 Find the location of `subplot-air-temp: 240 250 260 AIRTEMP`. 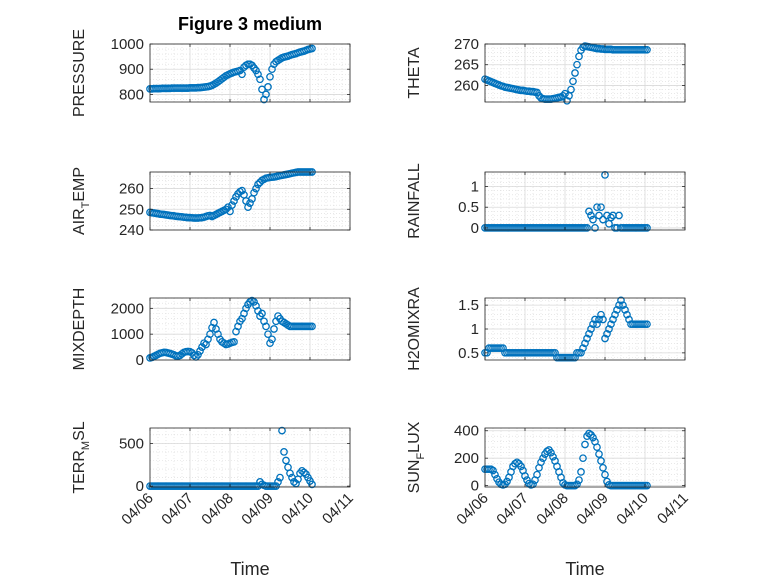

subplot-air-temp: 240 250 260 AIRTEMP is located at coordinates (211, 203).